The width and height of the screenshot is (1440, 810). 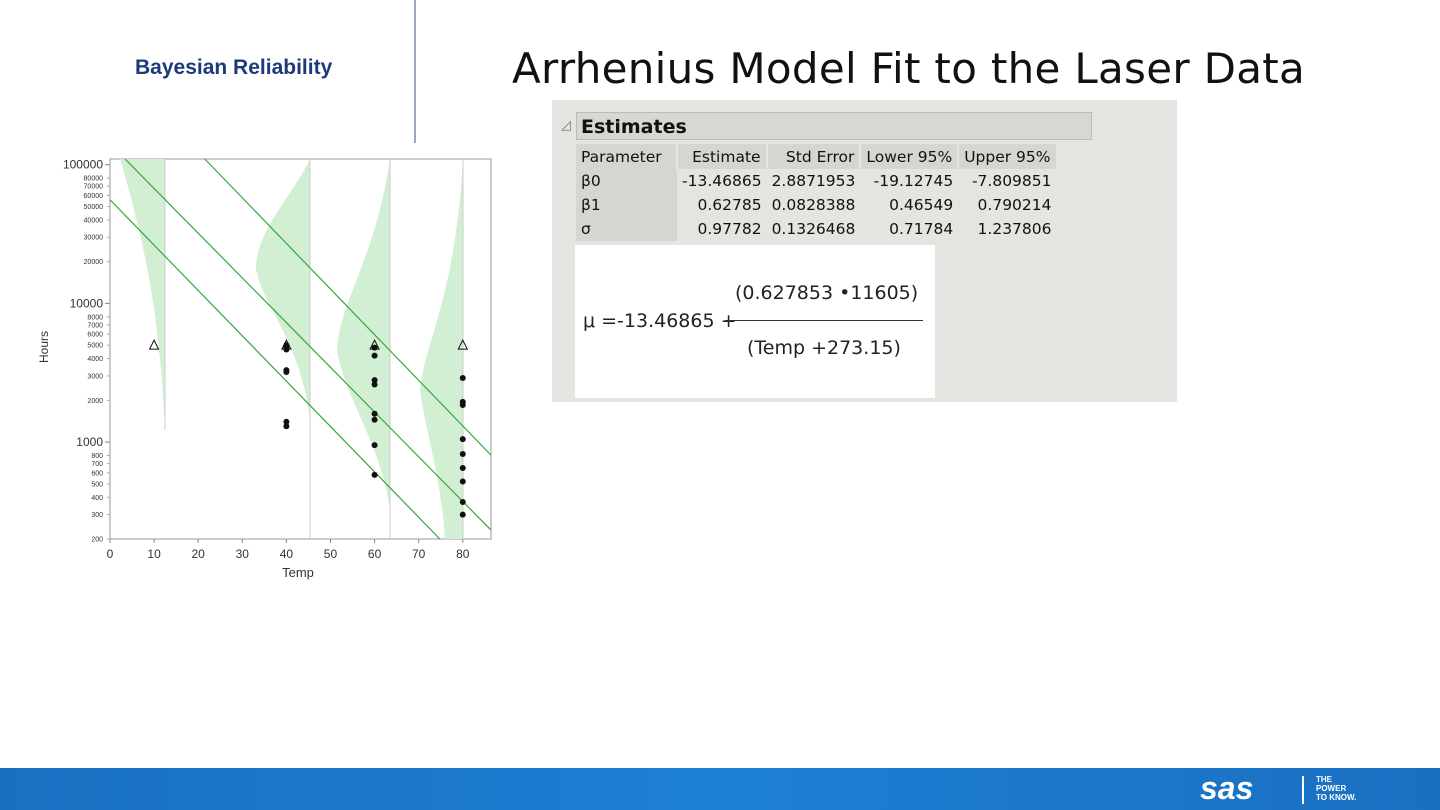 I want to click on table-cell: 0.71784, so click(x=921, y=229).